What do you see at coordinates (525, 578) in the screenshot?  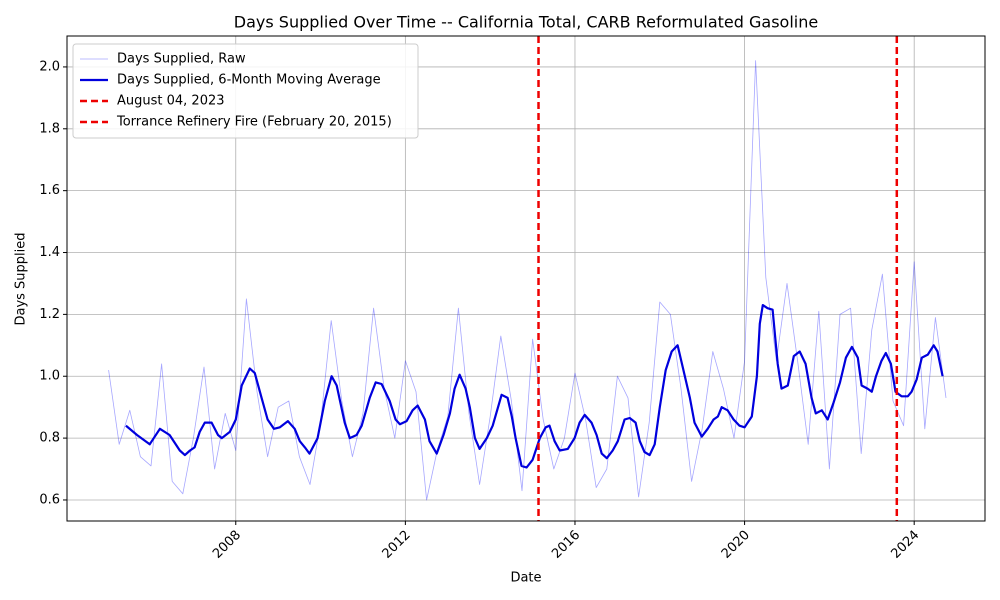 I see `x-axis-label: Date` at bounding box center [525, 578].